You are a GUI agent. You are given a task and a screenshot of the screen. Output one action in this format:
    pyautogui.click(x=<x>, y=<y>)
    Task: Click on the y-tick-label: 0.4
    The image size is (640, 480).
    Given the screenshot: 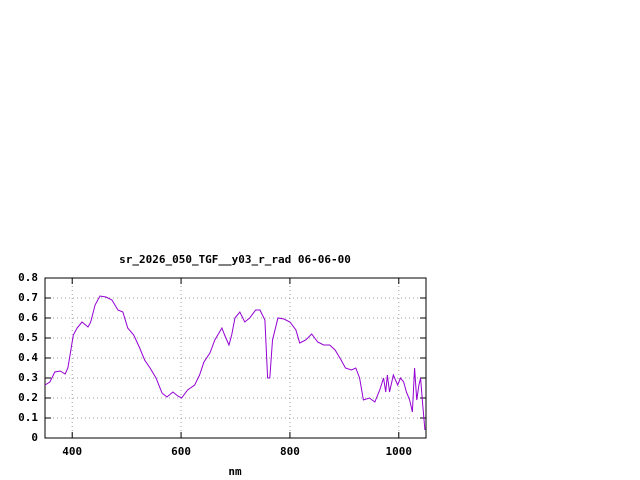 What is the action you would take?
    pyautogui.click(x=28, y=357)
    